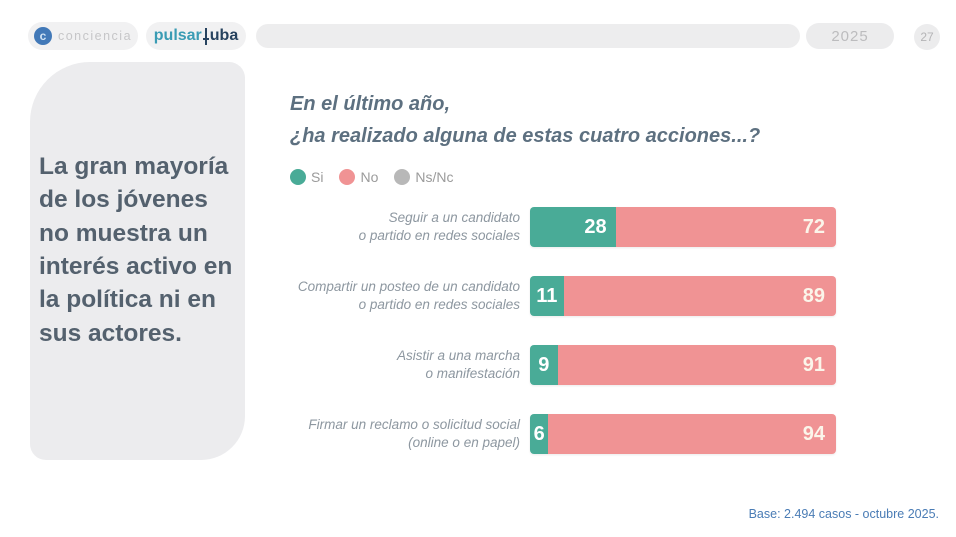 The image size is (956, 537). I want to click on legend-dot-no-icon, so click(347, 177).